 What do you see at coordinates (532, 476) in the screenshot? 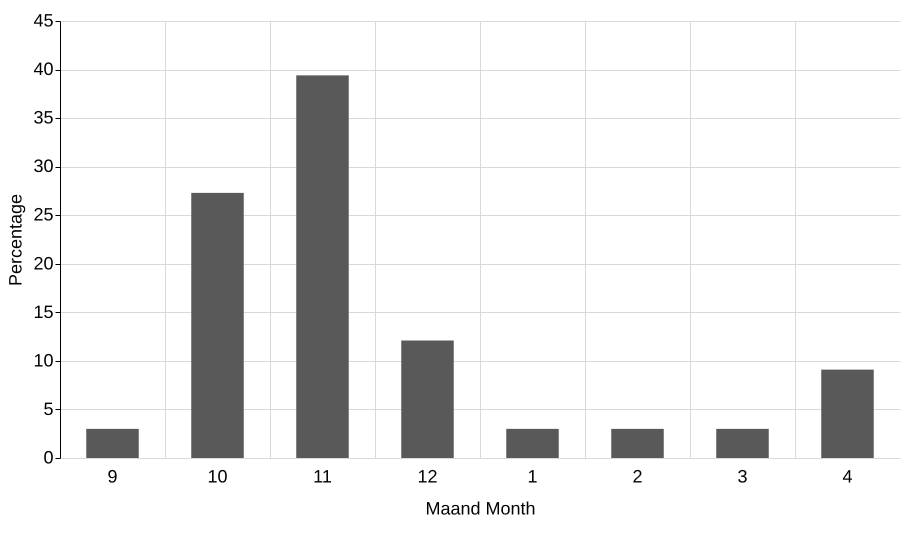
I see `x-tick-label: 1` at bounding box center [532, 476].